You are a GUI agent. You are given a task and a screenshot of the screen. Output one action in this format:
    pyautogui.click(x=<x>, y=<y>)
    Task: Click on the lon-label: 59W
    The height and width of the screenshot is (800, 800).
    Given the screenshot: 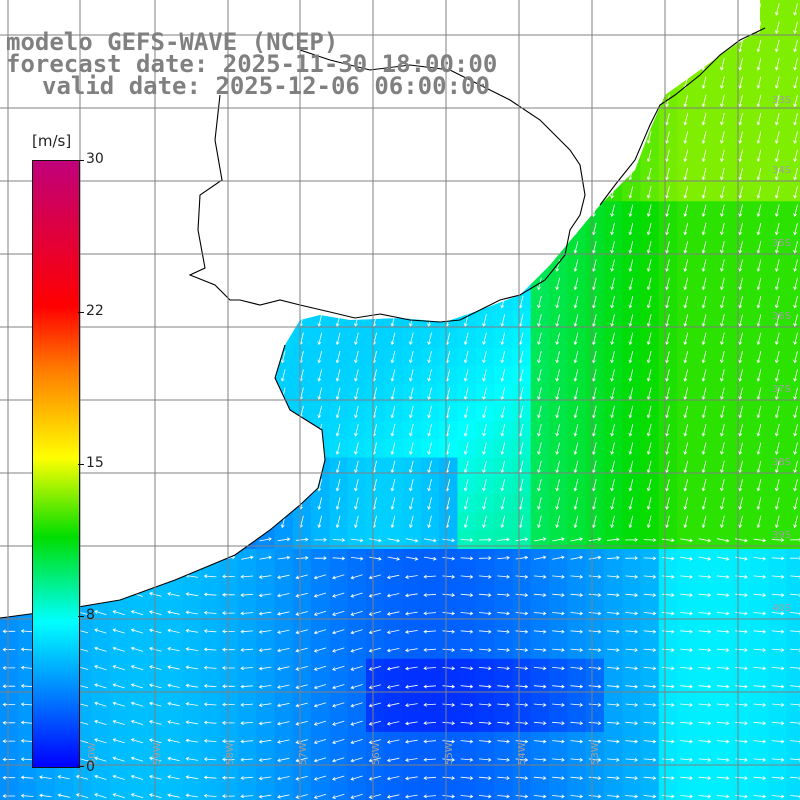 What is the action you would take?
    pyautogui.click(x=157, y=753)
    